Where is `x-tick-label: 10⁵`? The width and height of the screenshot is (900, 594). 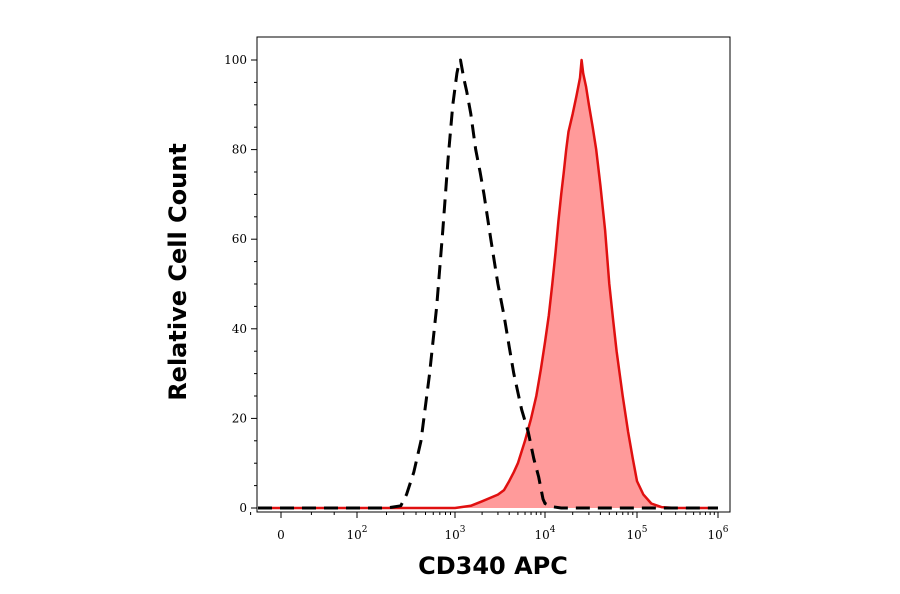
x-tick-label: 10⁵ is located at coordinates (636, 533).